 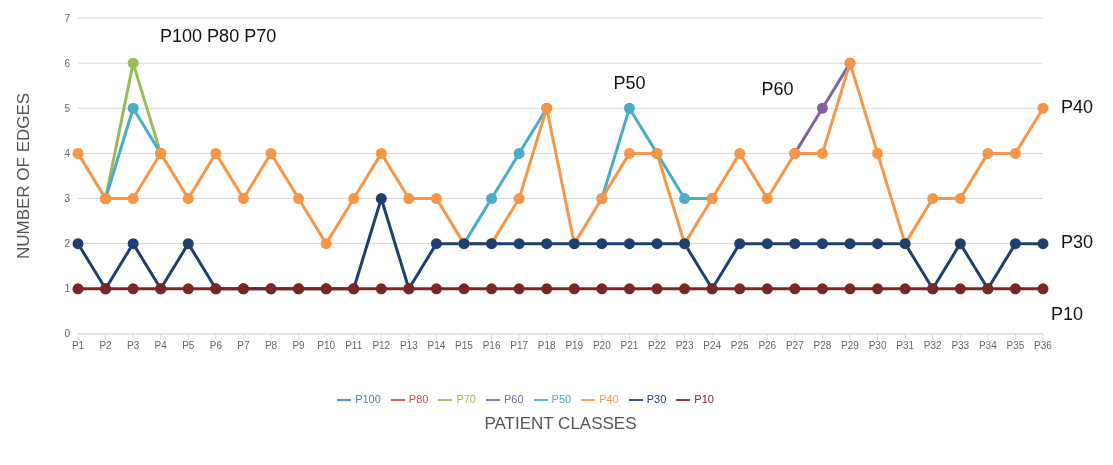 I want to click on annotation: P30, so click(x=1077, y=242).